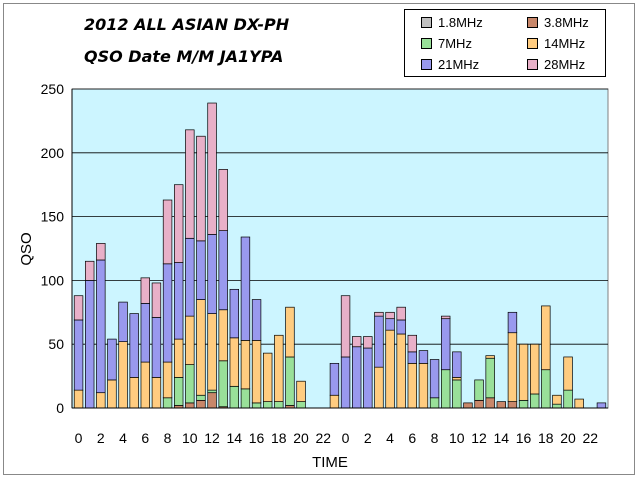  I want to click on legend-swatch-21mhz, so click(426, 64).